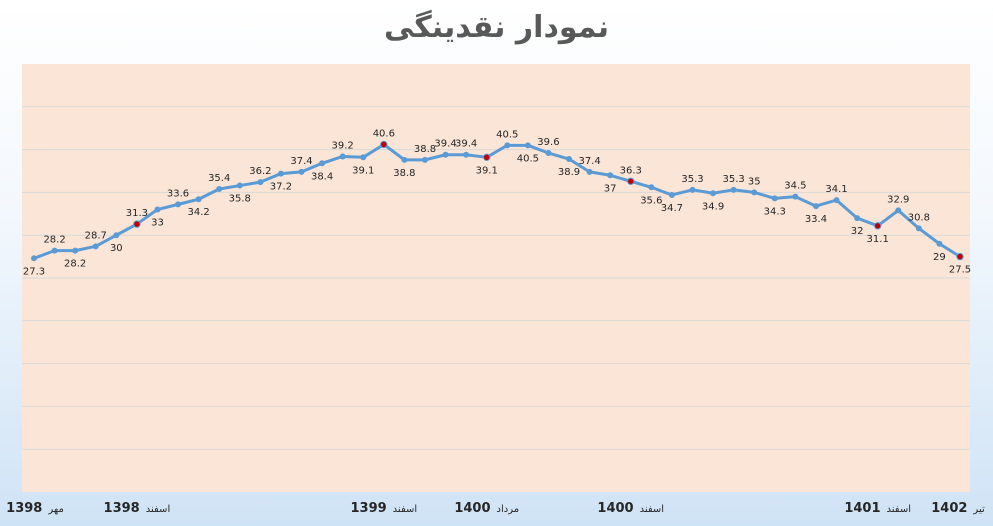 The height and width of the screenshot is (526, 993). I want to click on data-label: 28.7, so click(96, 235).